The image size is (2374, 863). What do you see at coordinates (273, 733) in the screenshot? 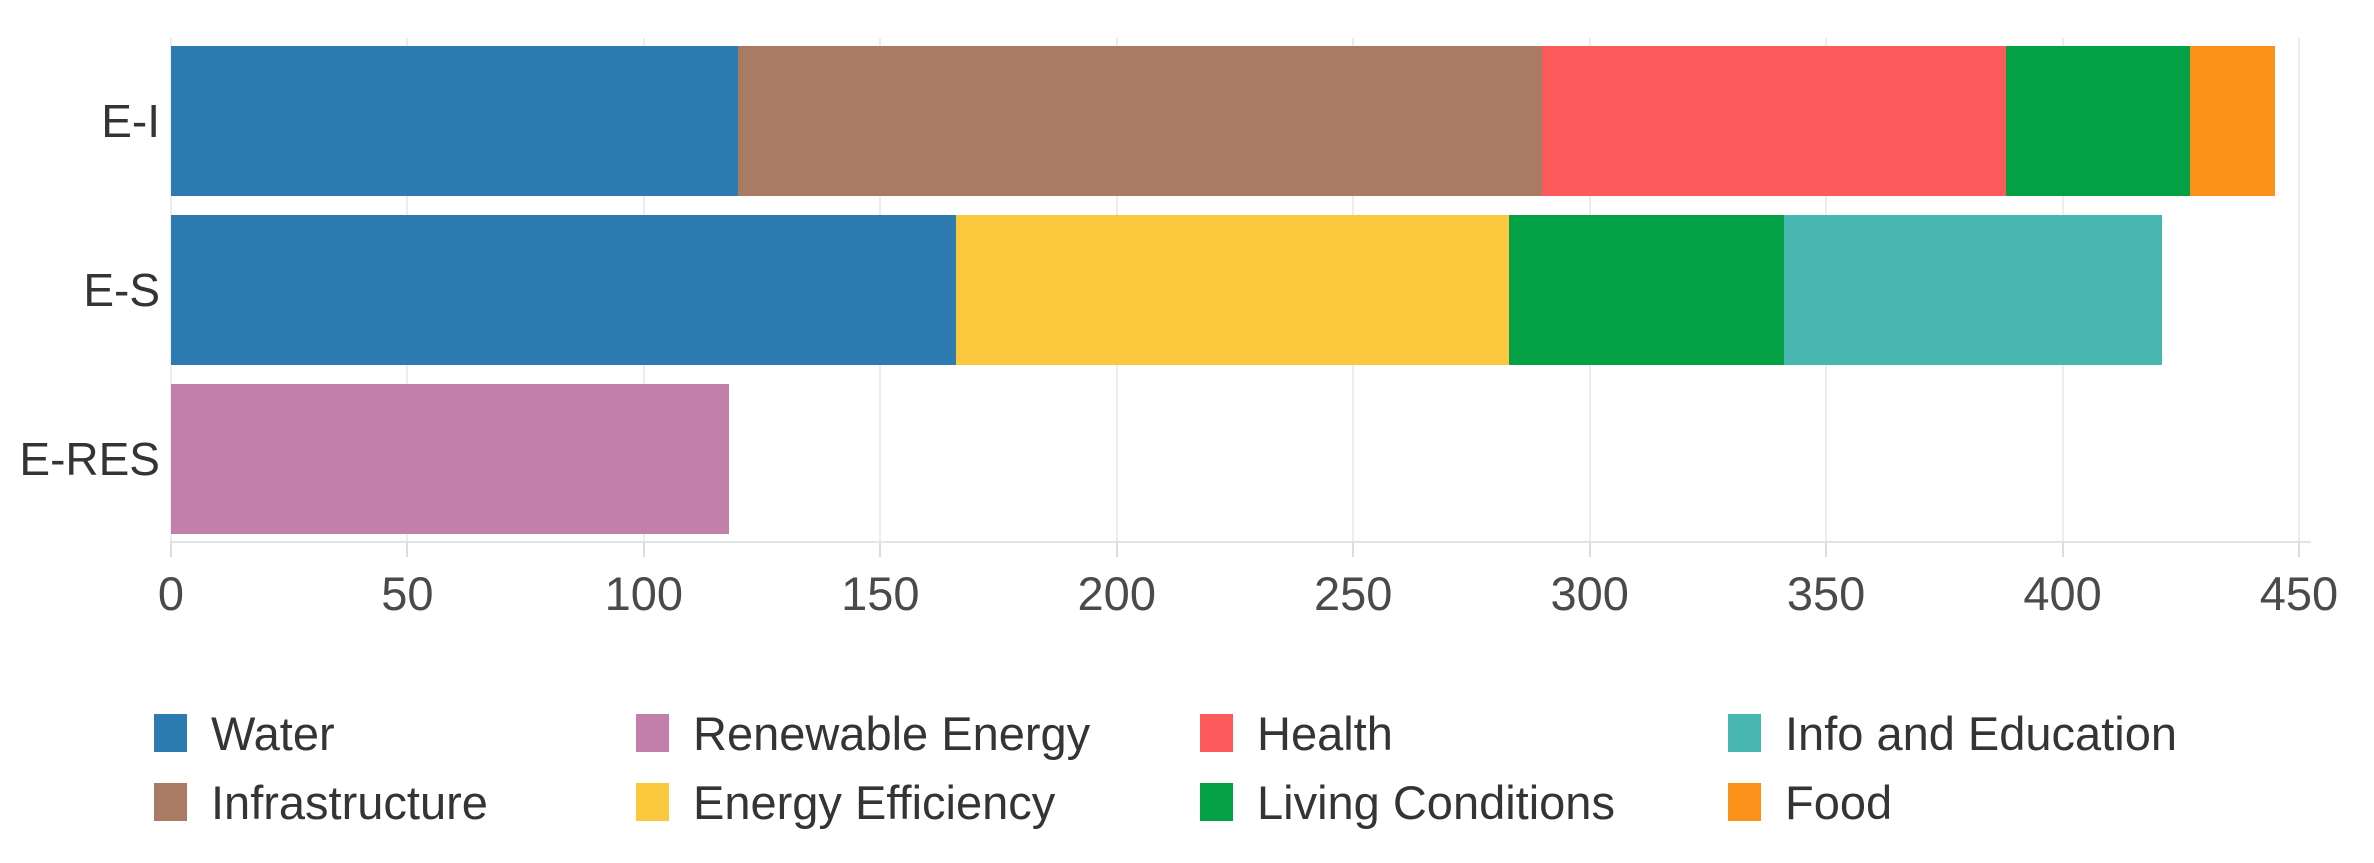
I see `legend-label: Water` at bounding box center [273, 733].